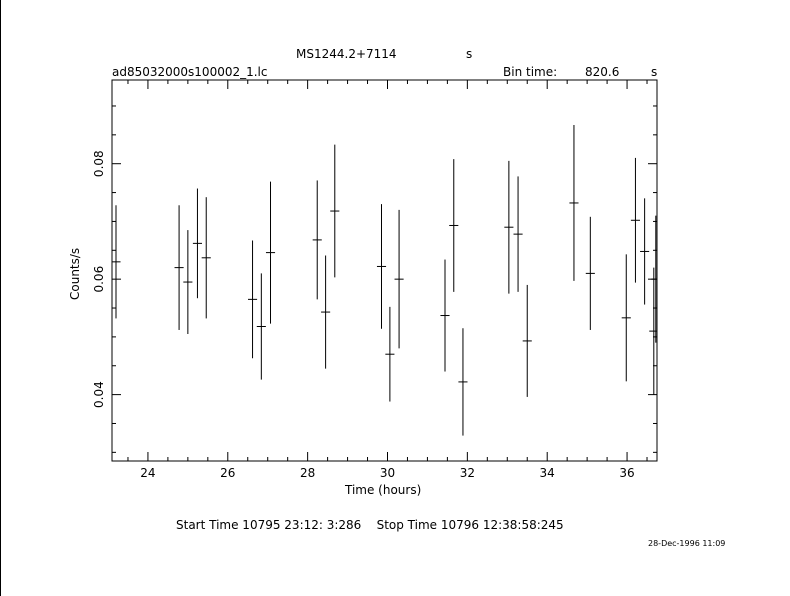 The height and width of the screenshot is (596, 790). Describe the element at coordinates (626, 473) in the screenshot. I see `x-tick-label: 36` at that location.